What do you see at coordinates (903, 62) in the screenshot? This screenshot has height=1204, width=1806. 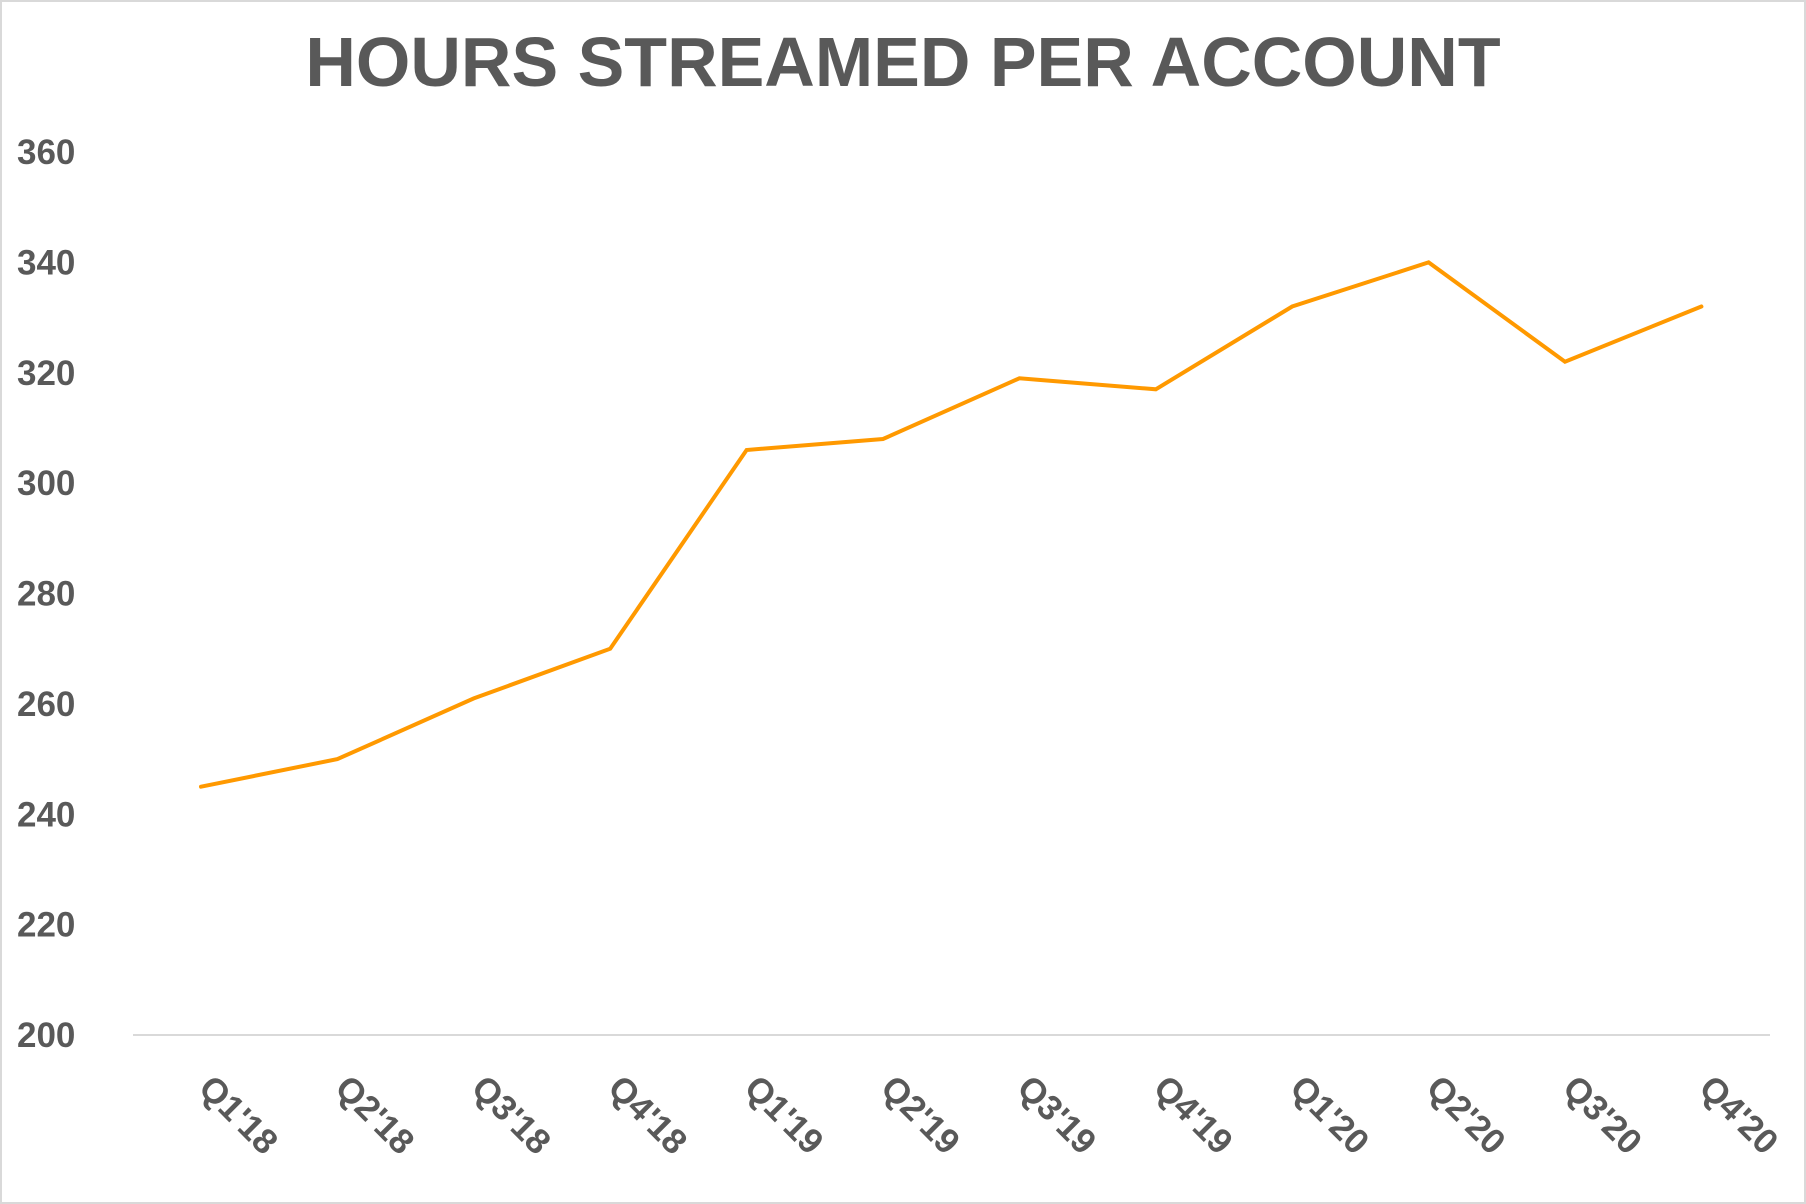 I see `chart-title: HOURS STREAMED PER ACCOUNT` at bounding box center [903, 62].